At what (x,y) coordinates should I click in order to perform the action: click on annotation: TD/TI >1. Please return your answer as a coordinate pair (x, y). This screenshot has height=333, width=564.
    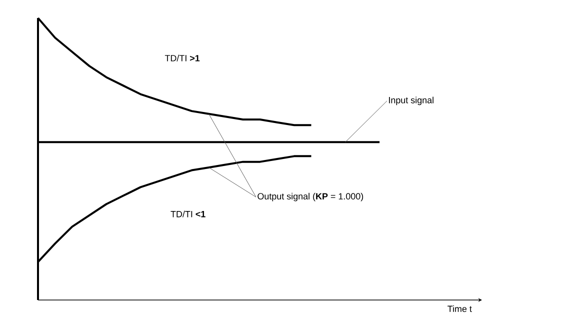
    Looking at the image, I should click on (182, 58).